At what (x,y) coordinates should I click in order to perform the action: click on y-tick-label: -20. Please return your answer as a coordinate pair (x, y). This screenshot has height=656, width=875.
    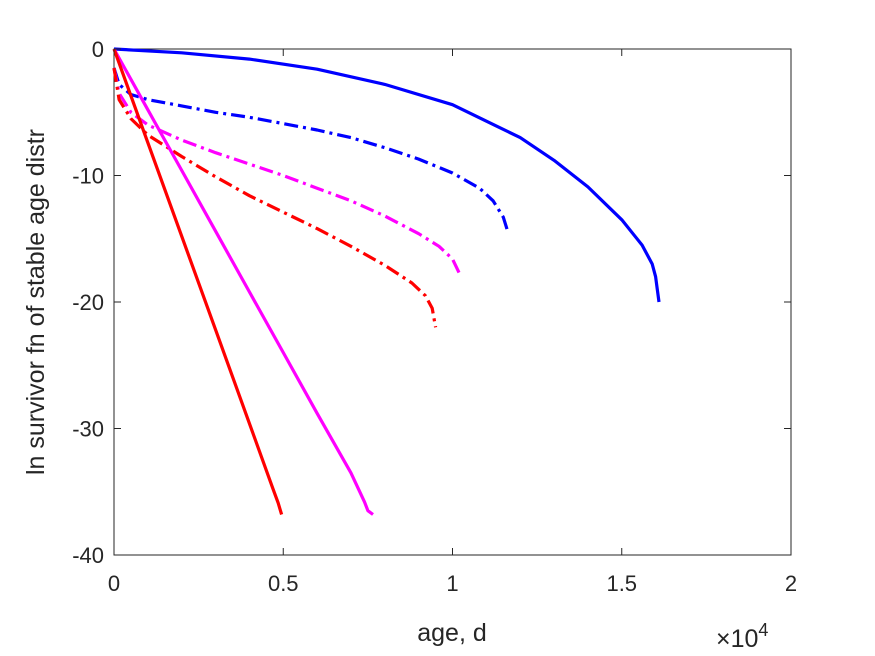
    Looking at the image, I should click on (88, 302).